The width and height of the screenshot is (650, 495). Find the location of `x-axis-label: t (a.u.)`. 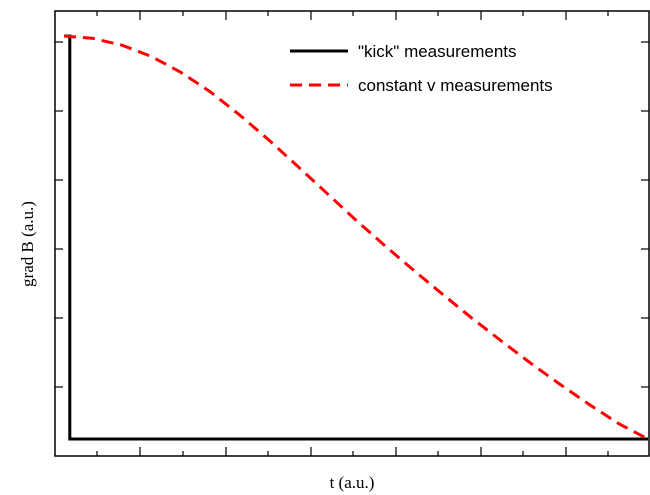

x-axis-label: t (a.u.) is located at coordinates (352, 482).